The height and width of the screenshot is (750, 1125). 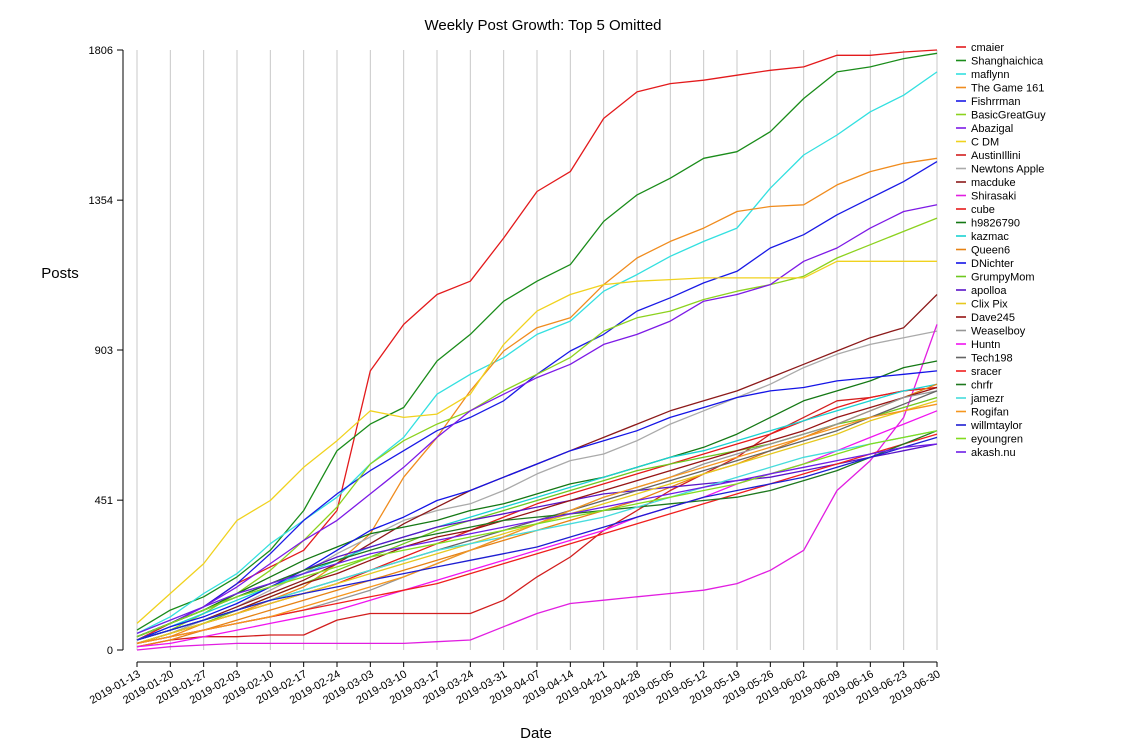 I want to click on legend-label: Shirasaki, so click(x=993, y=197).